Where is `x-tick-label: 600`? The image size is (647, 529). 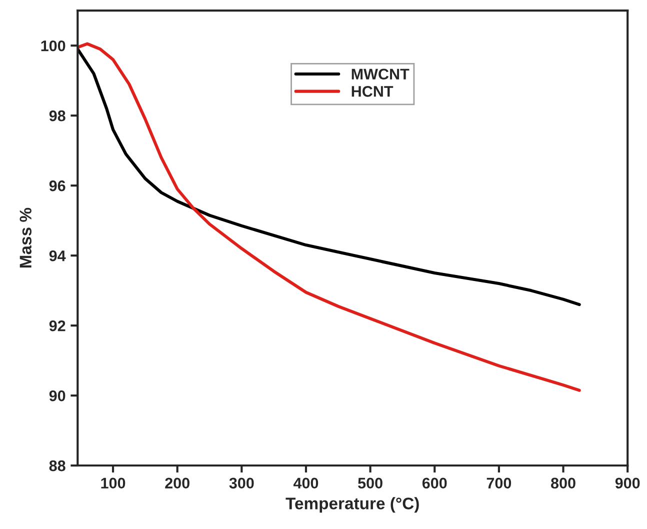
x-tick-label: 600 is located at coordinates (434, 483).